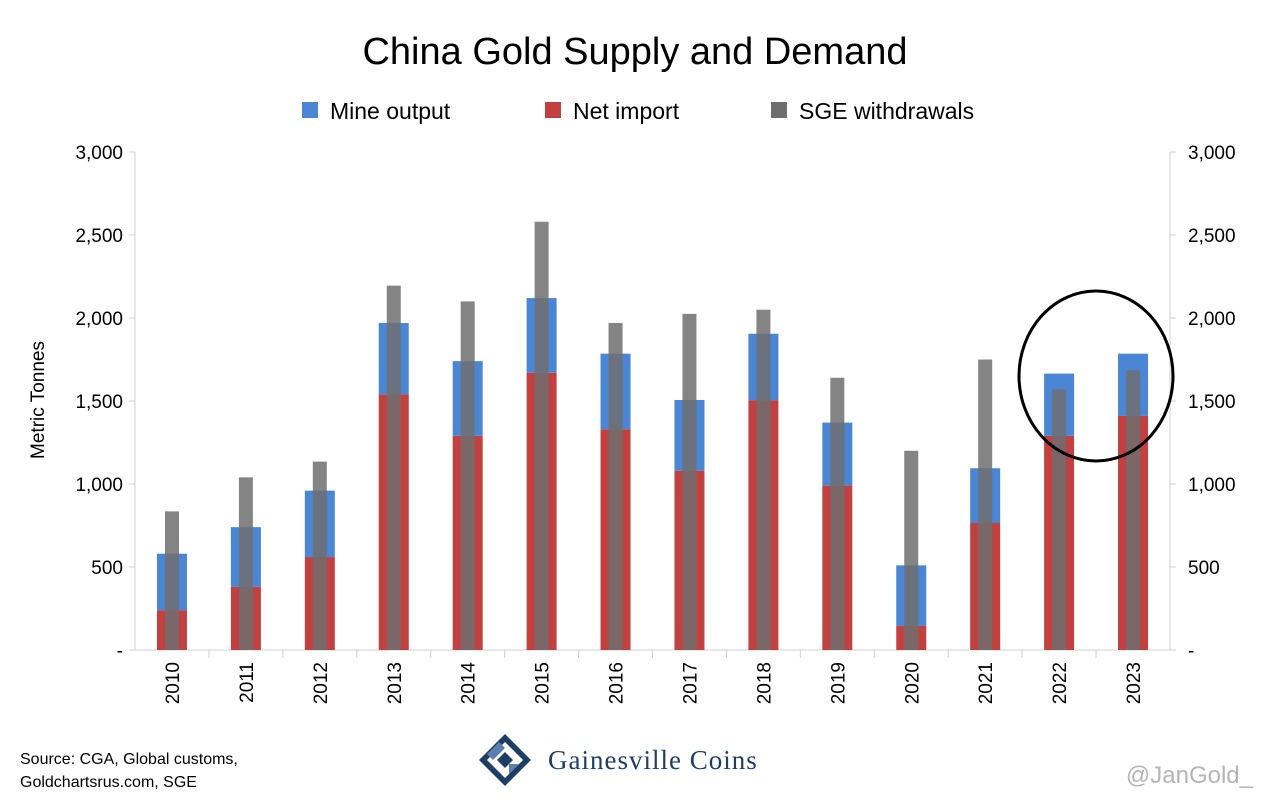 This screenshot has width=1280, height=806. I want to click on bar-sge-withdrawals-2019, so click(837, 513).